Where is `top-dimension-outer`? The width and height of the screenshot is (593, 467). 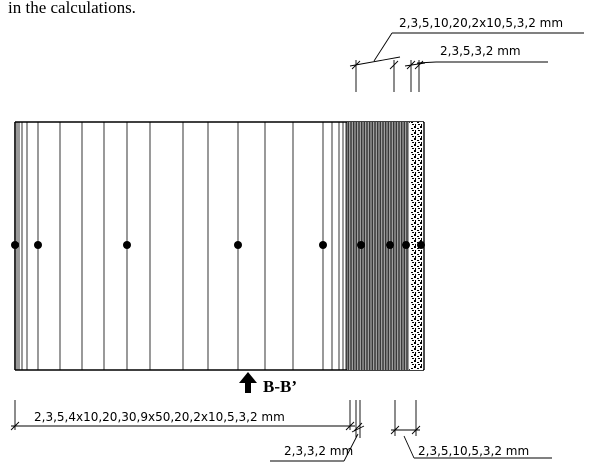 top-dimension-outer is located at coordinates (466, 62).